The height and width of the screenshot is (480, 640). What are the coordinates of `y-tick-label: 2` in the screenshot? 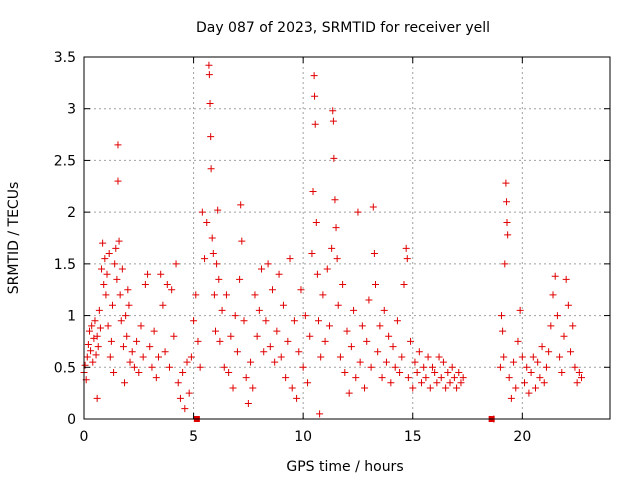 It's located at (71, 213).